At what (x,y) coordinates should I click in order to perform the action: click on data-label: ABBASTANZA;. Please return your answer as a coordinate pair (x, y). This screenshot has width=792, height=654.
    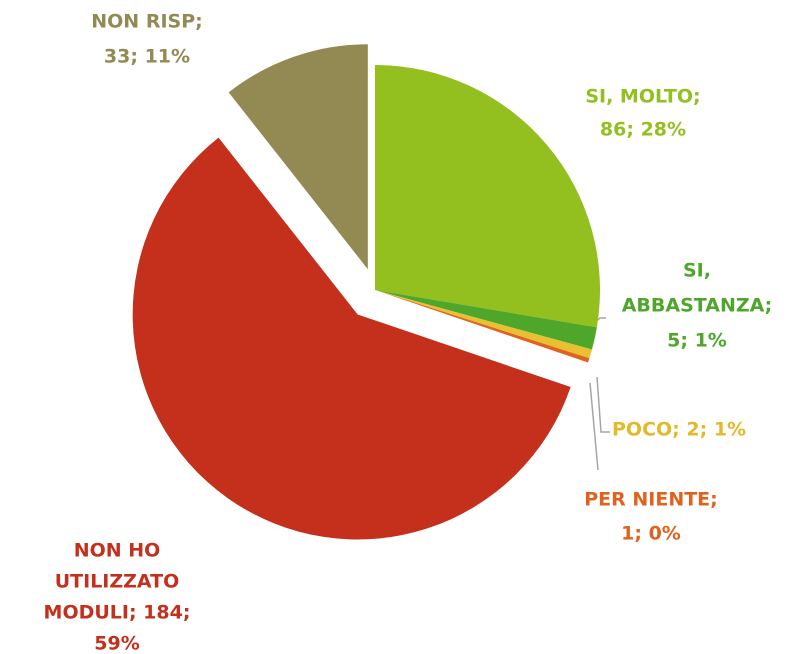
    Looking at the image, I should click on (697, 306).